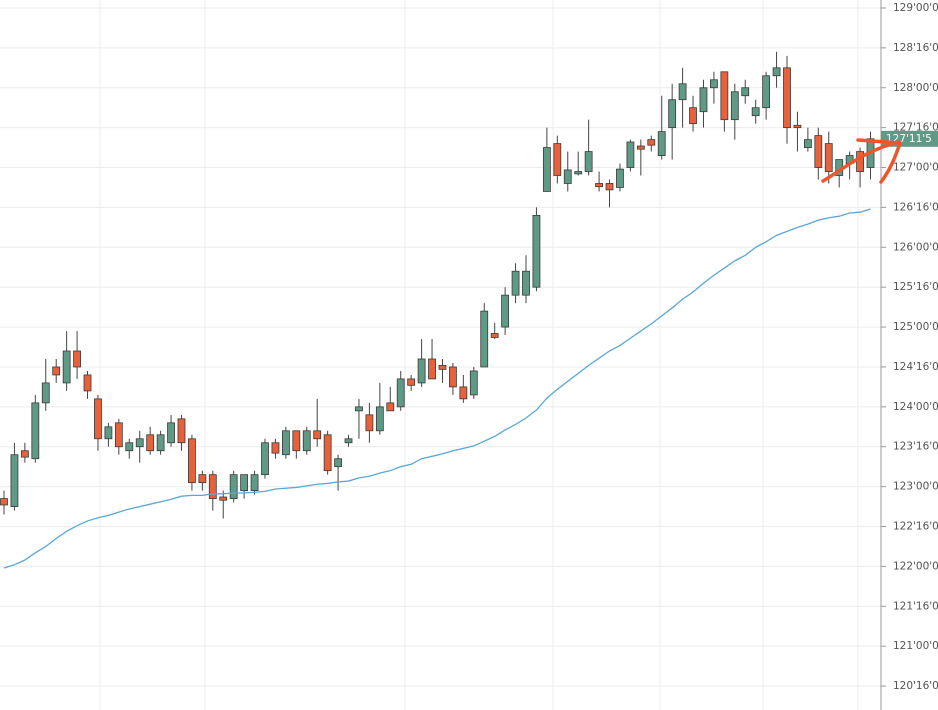 The height and width of the screenshot is (710, 938). What do you see at coordinates (915, 128) in the screenshot?
I see `y-tick-label: 127'16'0` at bounding box center [915, 128].